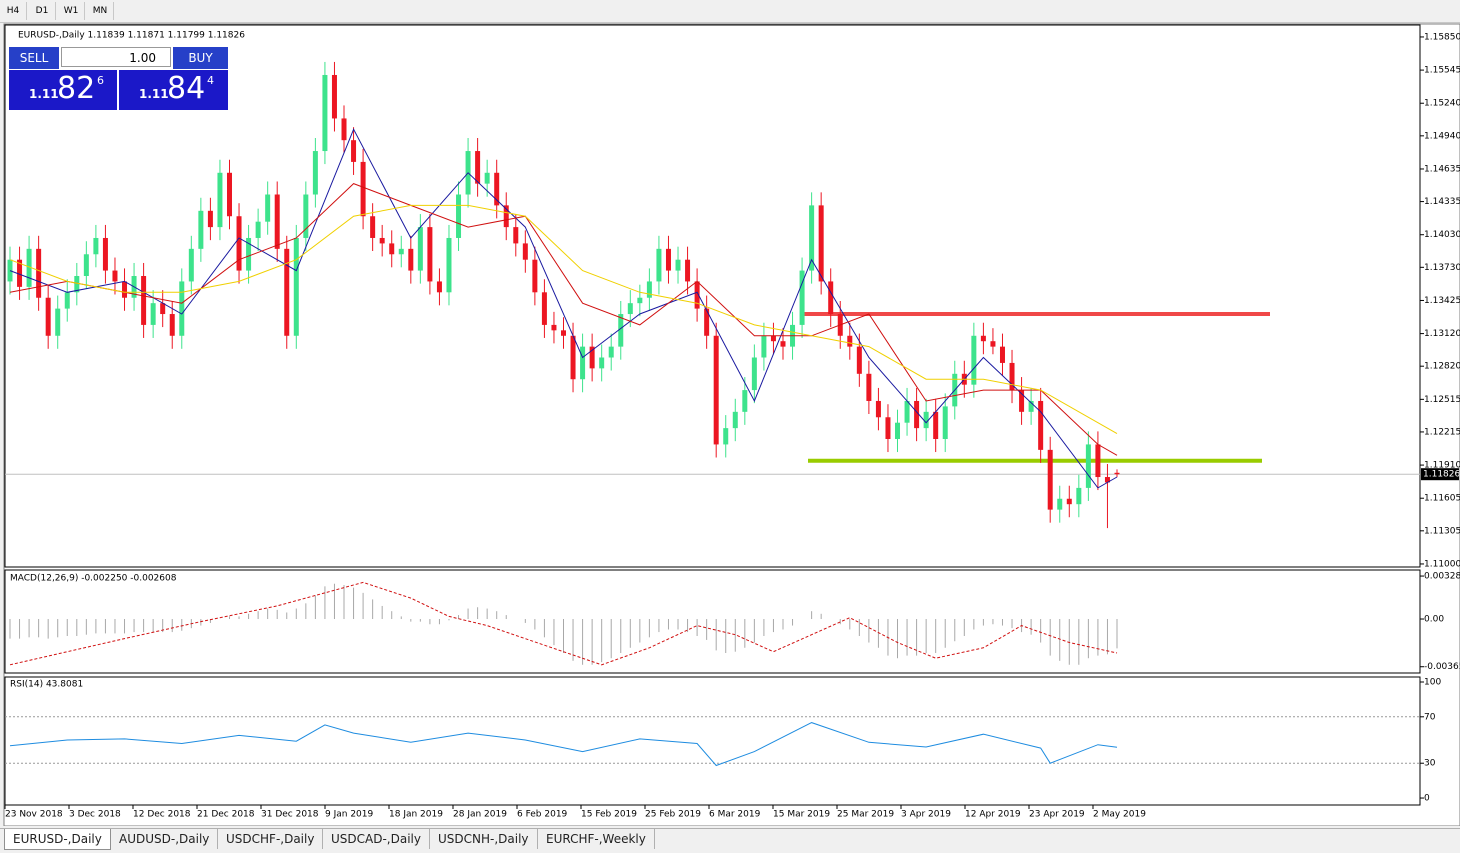 The height and width of the screenshot is (853, 1460). What do you see at coordinates (484, 839) in the screenshot?
I see `chart-tab: USDCNH-,Daily` at bounding box center [484, 839].